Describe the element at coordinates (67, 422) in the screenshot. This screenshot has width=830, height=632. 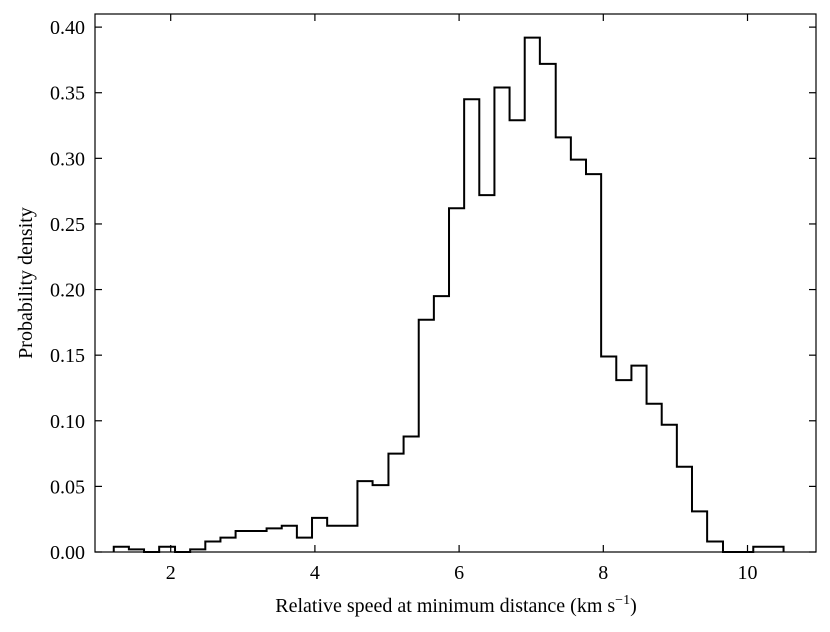
I see `y-tick-label: 0.10` at that location.